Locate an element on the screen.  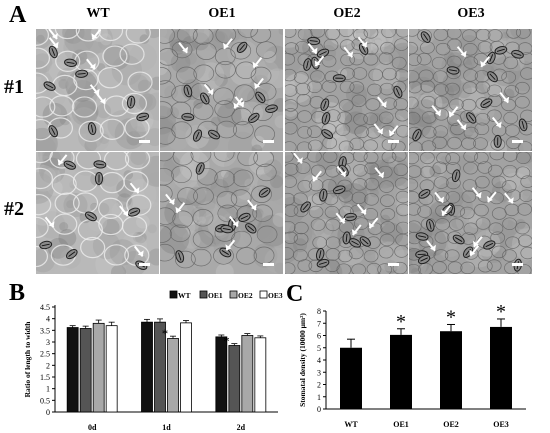
column-label-oe3: OE3 is located at coordinates (471, 13).